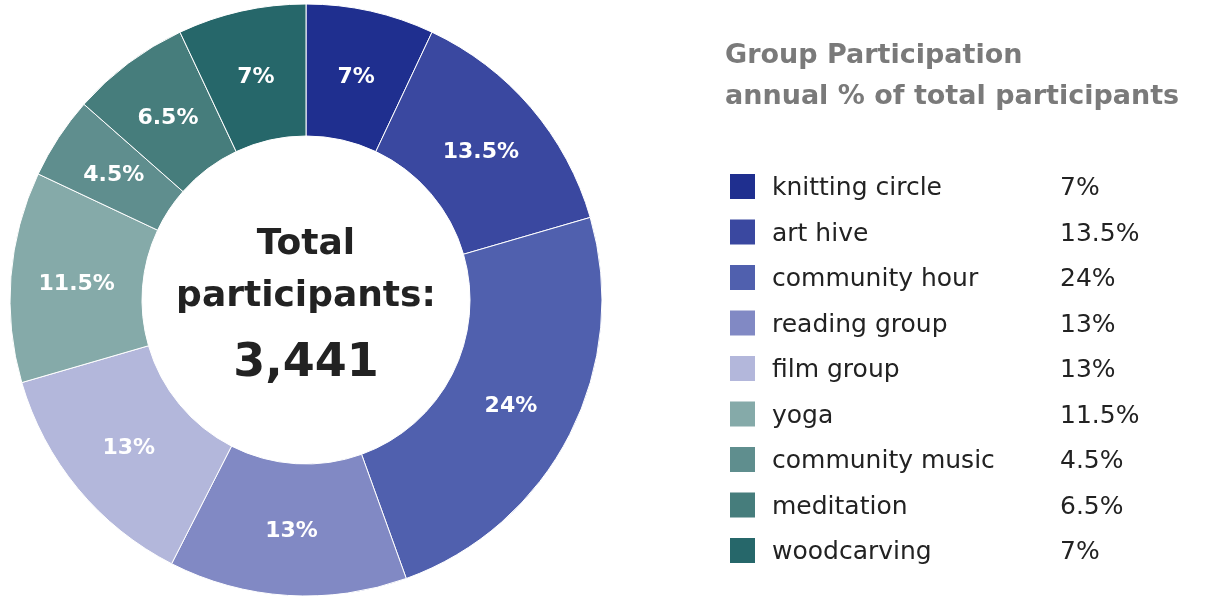  What do you see at coordinates (836, 368) in the screenshot?
I see `legend-label: film group` at bounding box center [836, 368].